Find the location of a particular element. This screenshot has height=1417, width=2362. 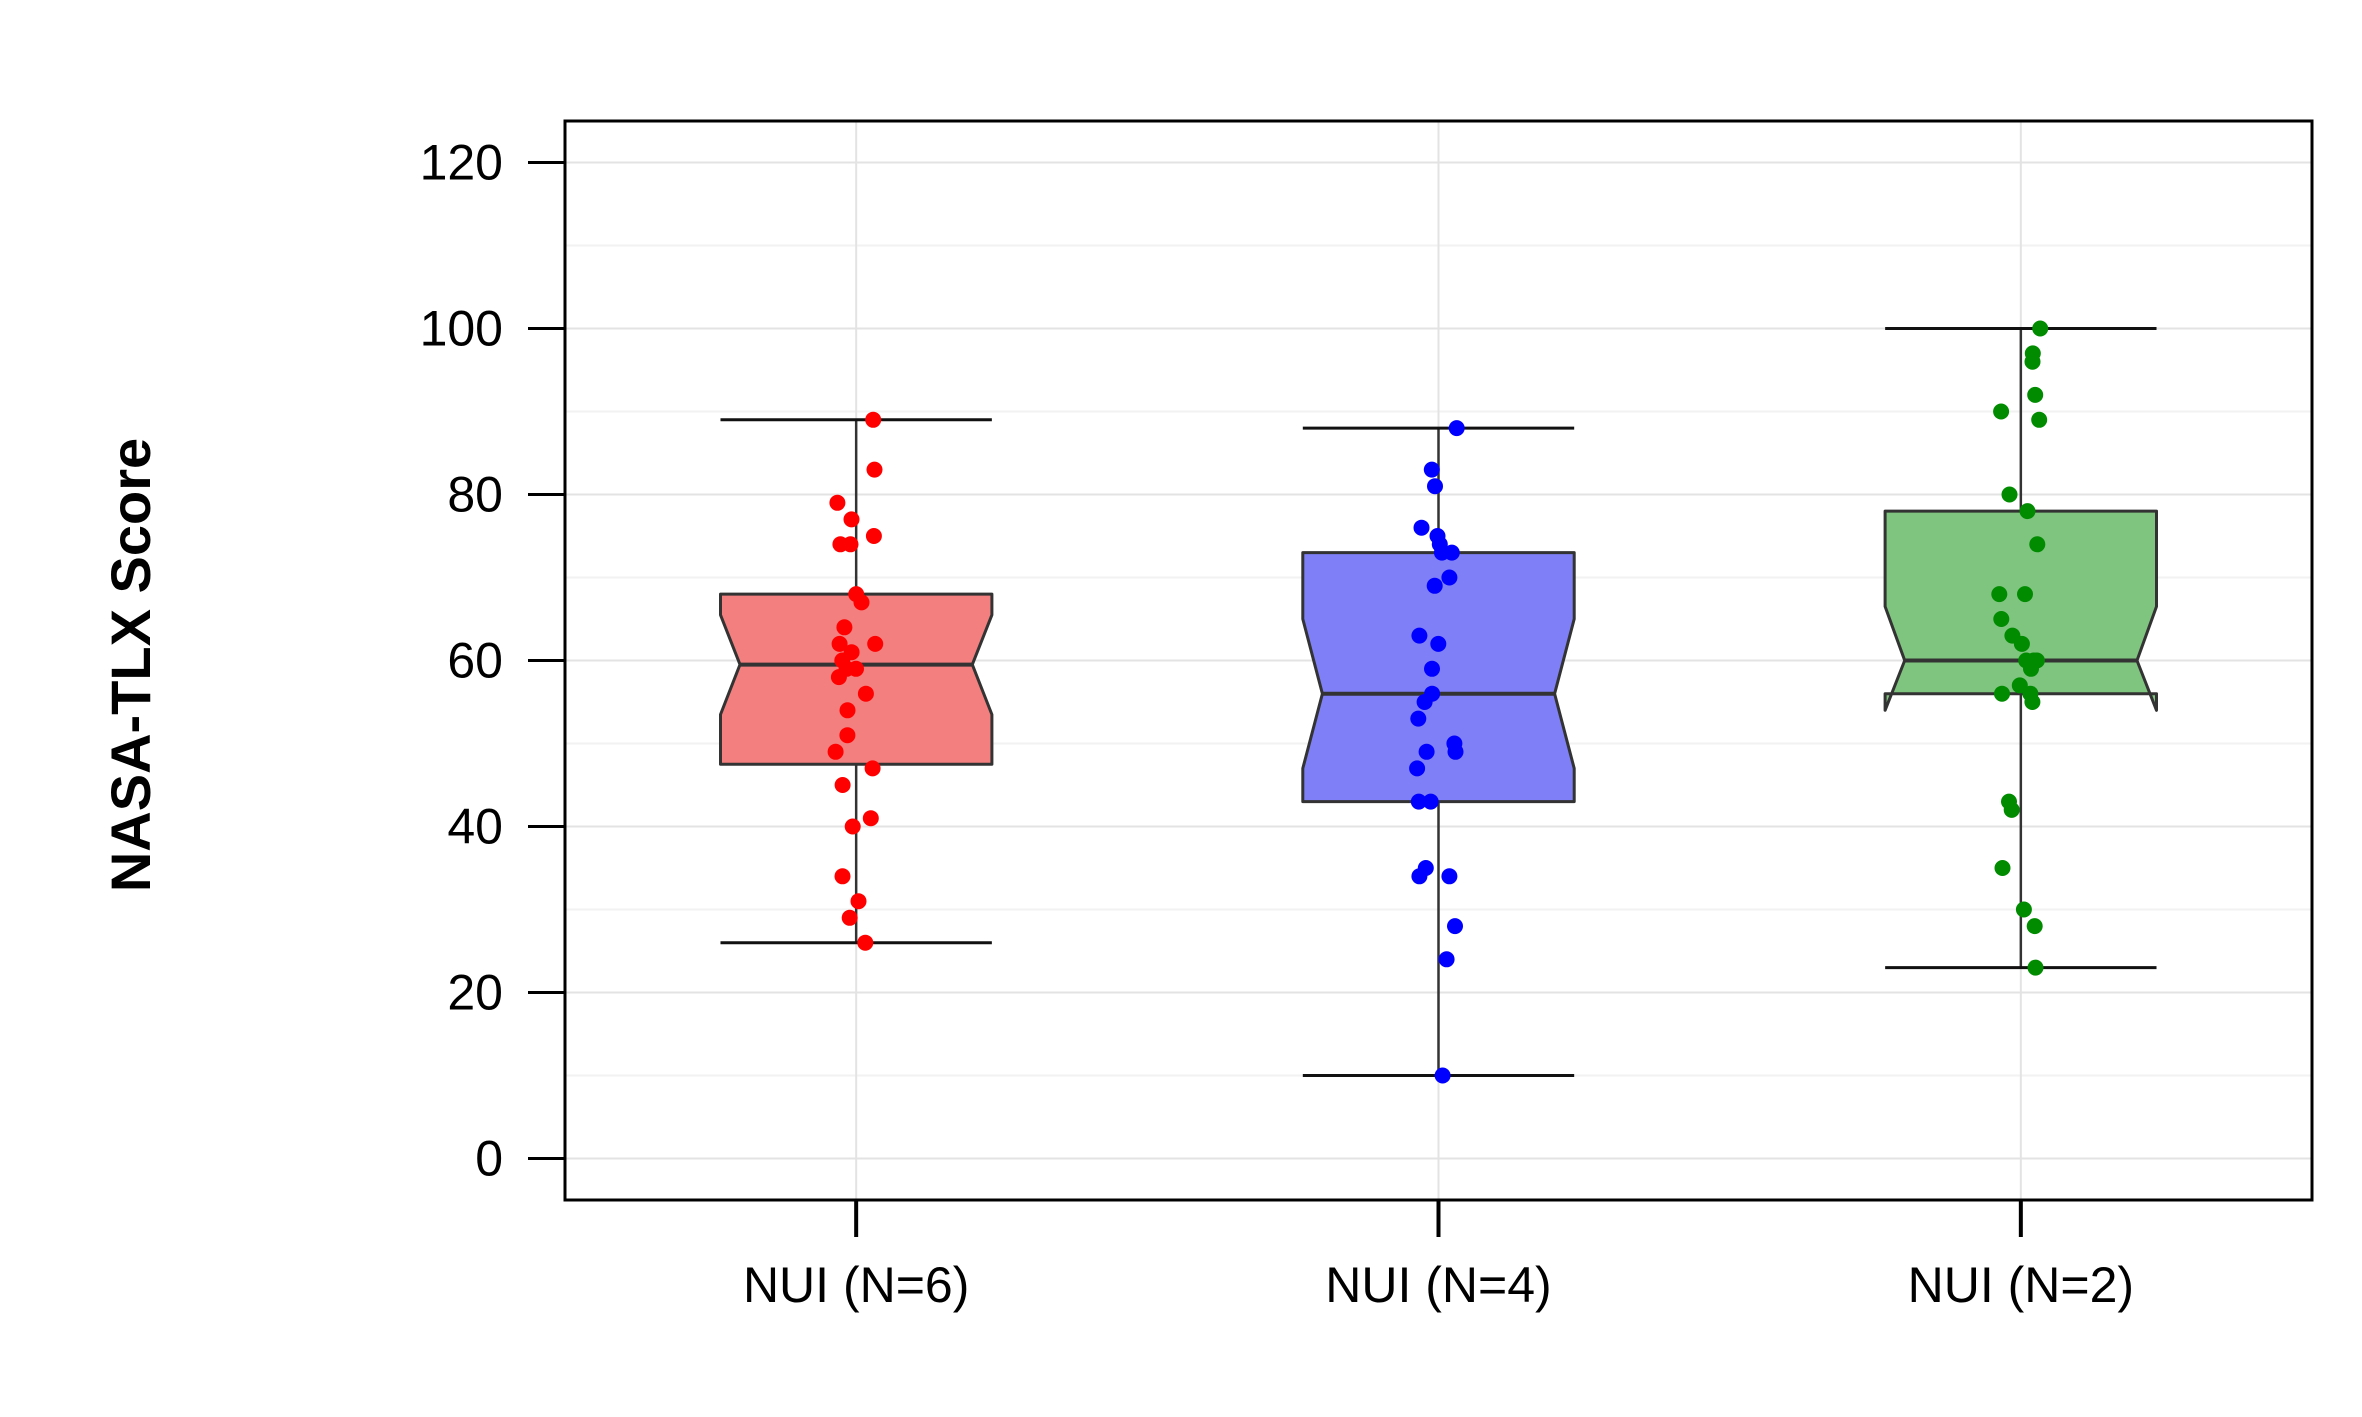

y-tick-label: 60 is located at coordinates (475, 661).